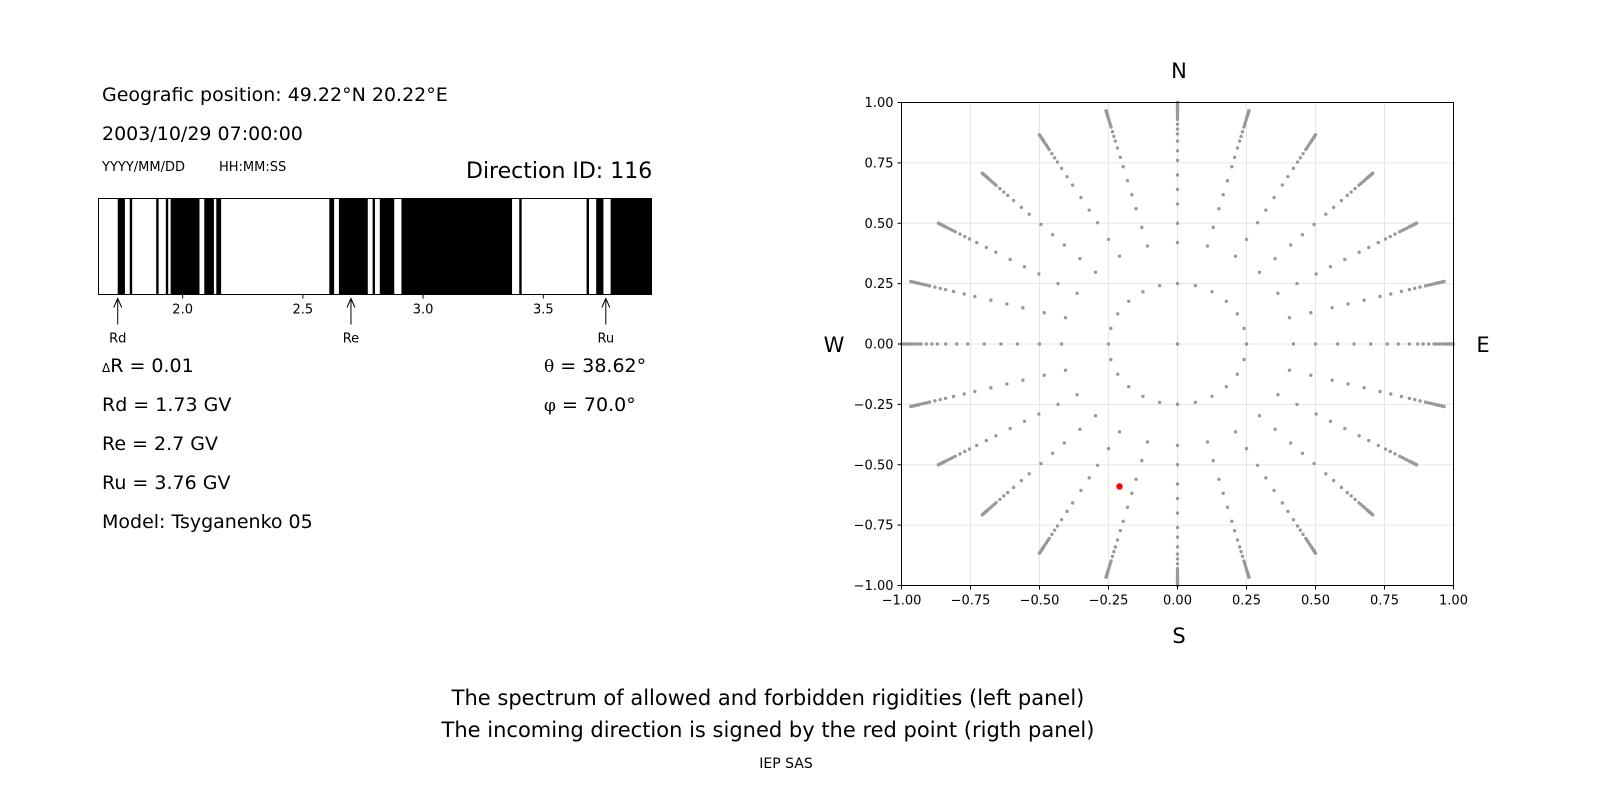 This screenshot has width=1600, height=800. What do you see at coordinates (598, 405) in the screenshot?
I see `phi-text: = 70.0°` at bounding box center [598, 405].